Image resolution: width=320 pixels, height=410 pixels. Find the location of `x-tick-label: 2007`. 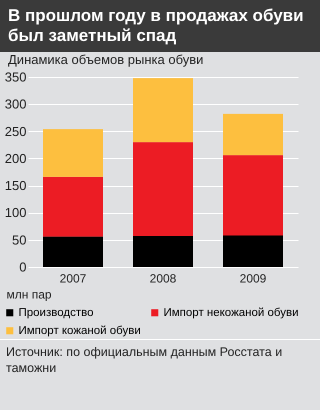

x-tick-label: 2007 is located at coordinates (73, 279).